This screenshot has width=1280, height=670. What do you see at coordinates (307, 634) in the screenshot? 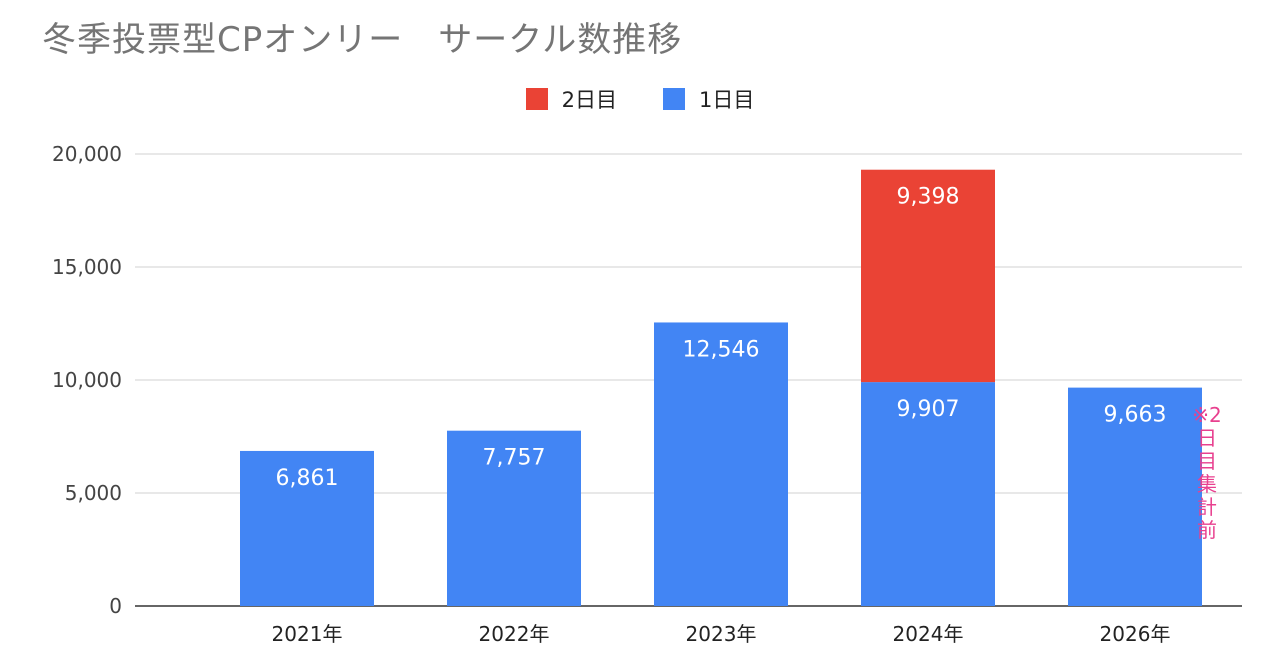
I see `x-tick-label: 2021年` at bounding box center [307, 634].